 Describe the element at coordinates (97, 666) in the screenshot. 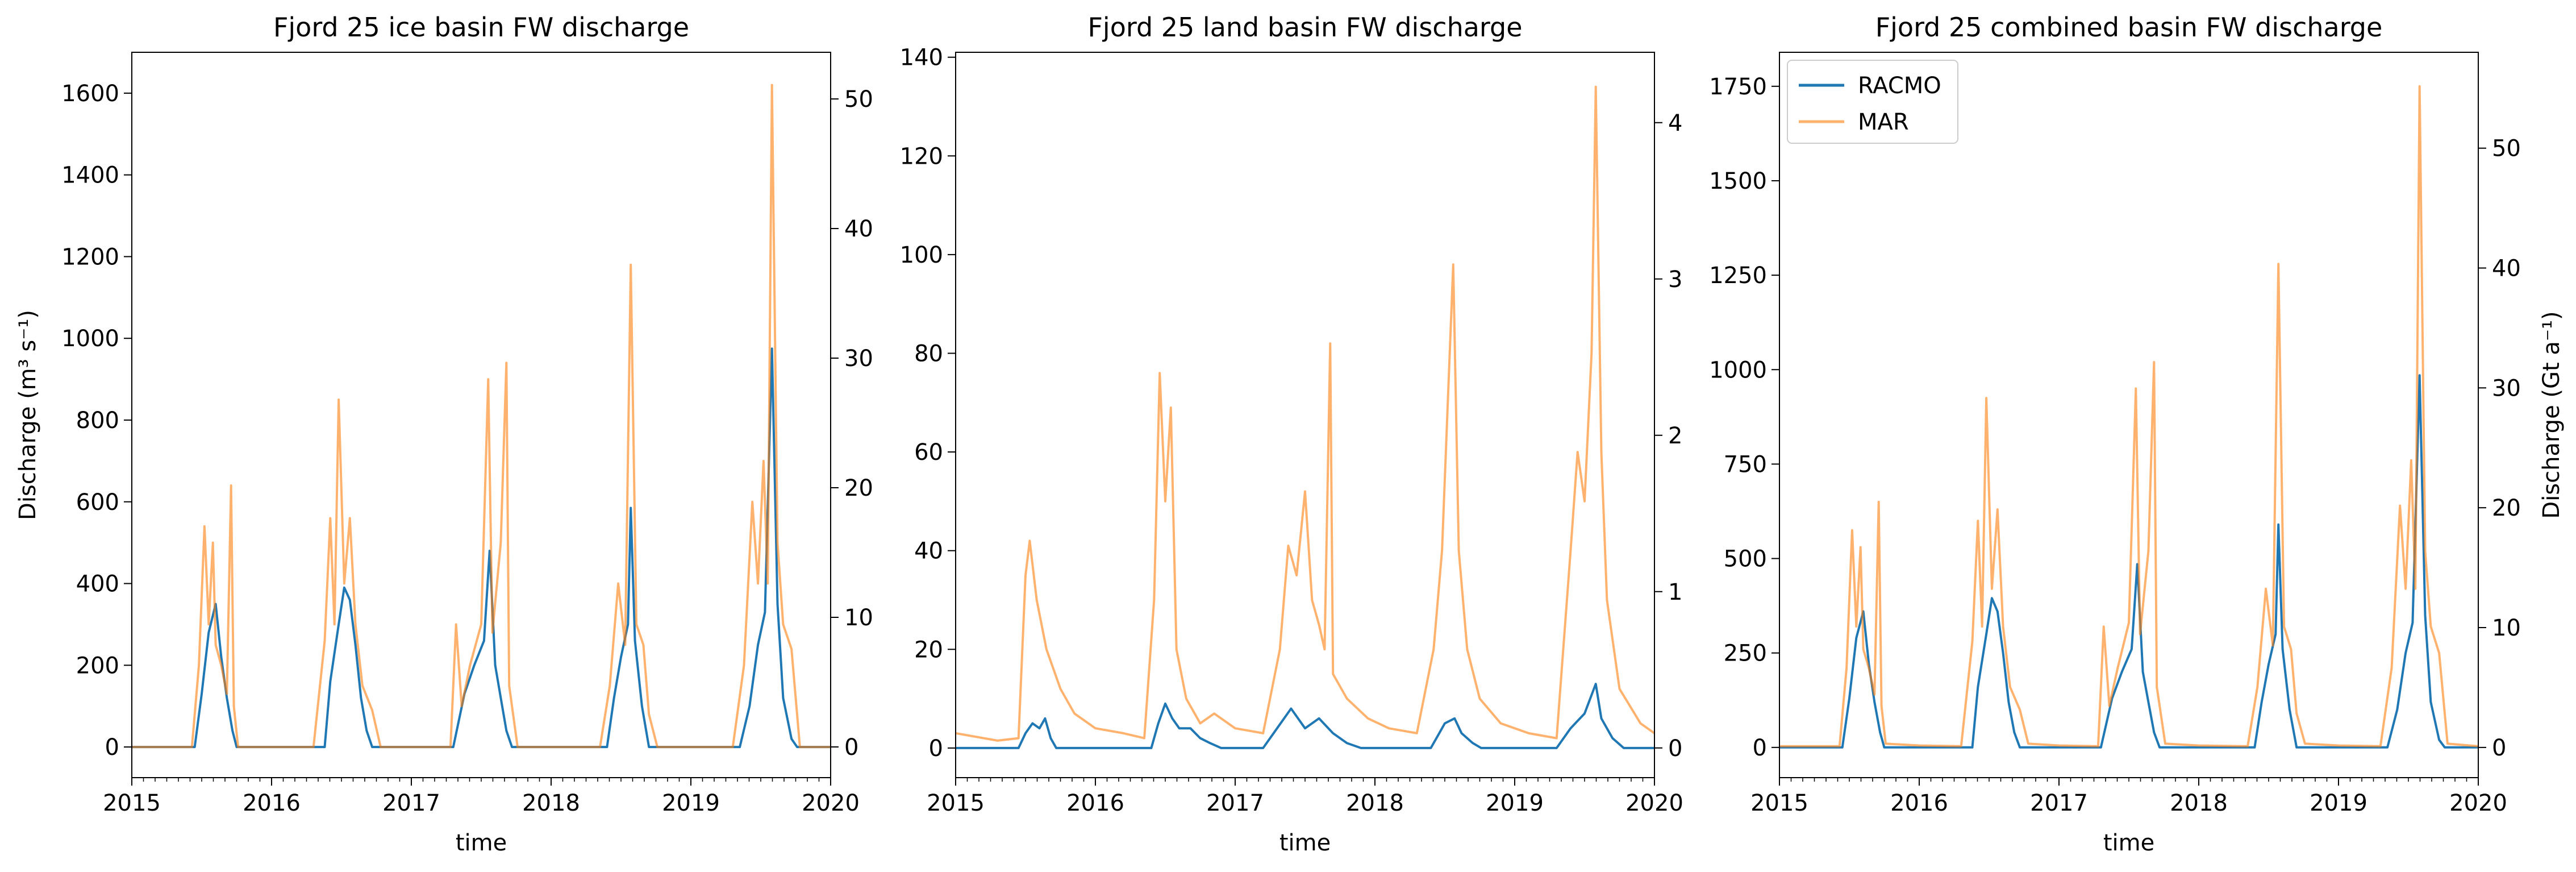

I see `y-tick-label: 200` at that location.